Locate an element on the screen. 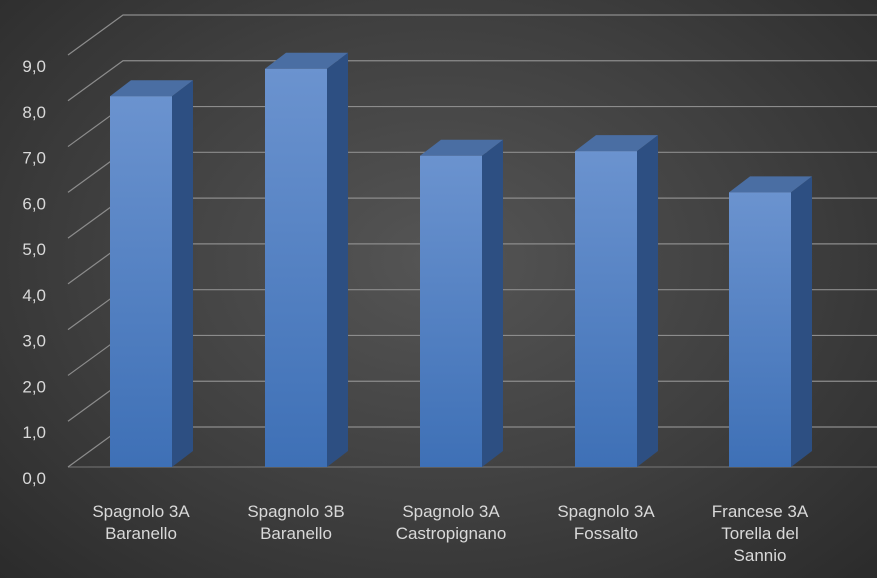 The width and height of the screenshot is (877, 578). y-tick-label: 0,0 is located at coordinates (34, 478).